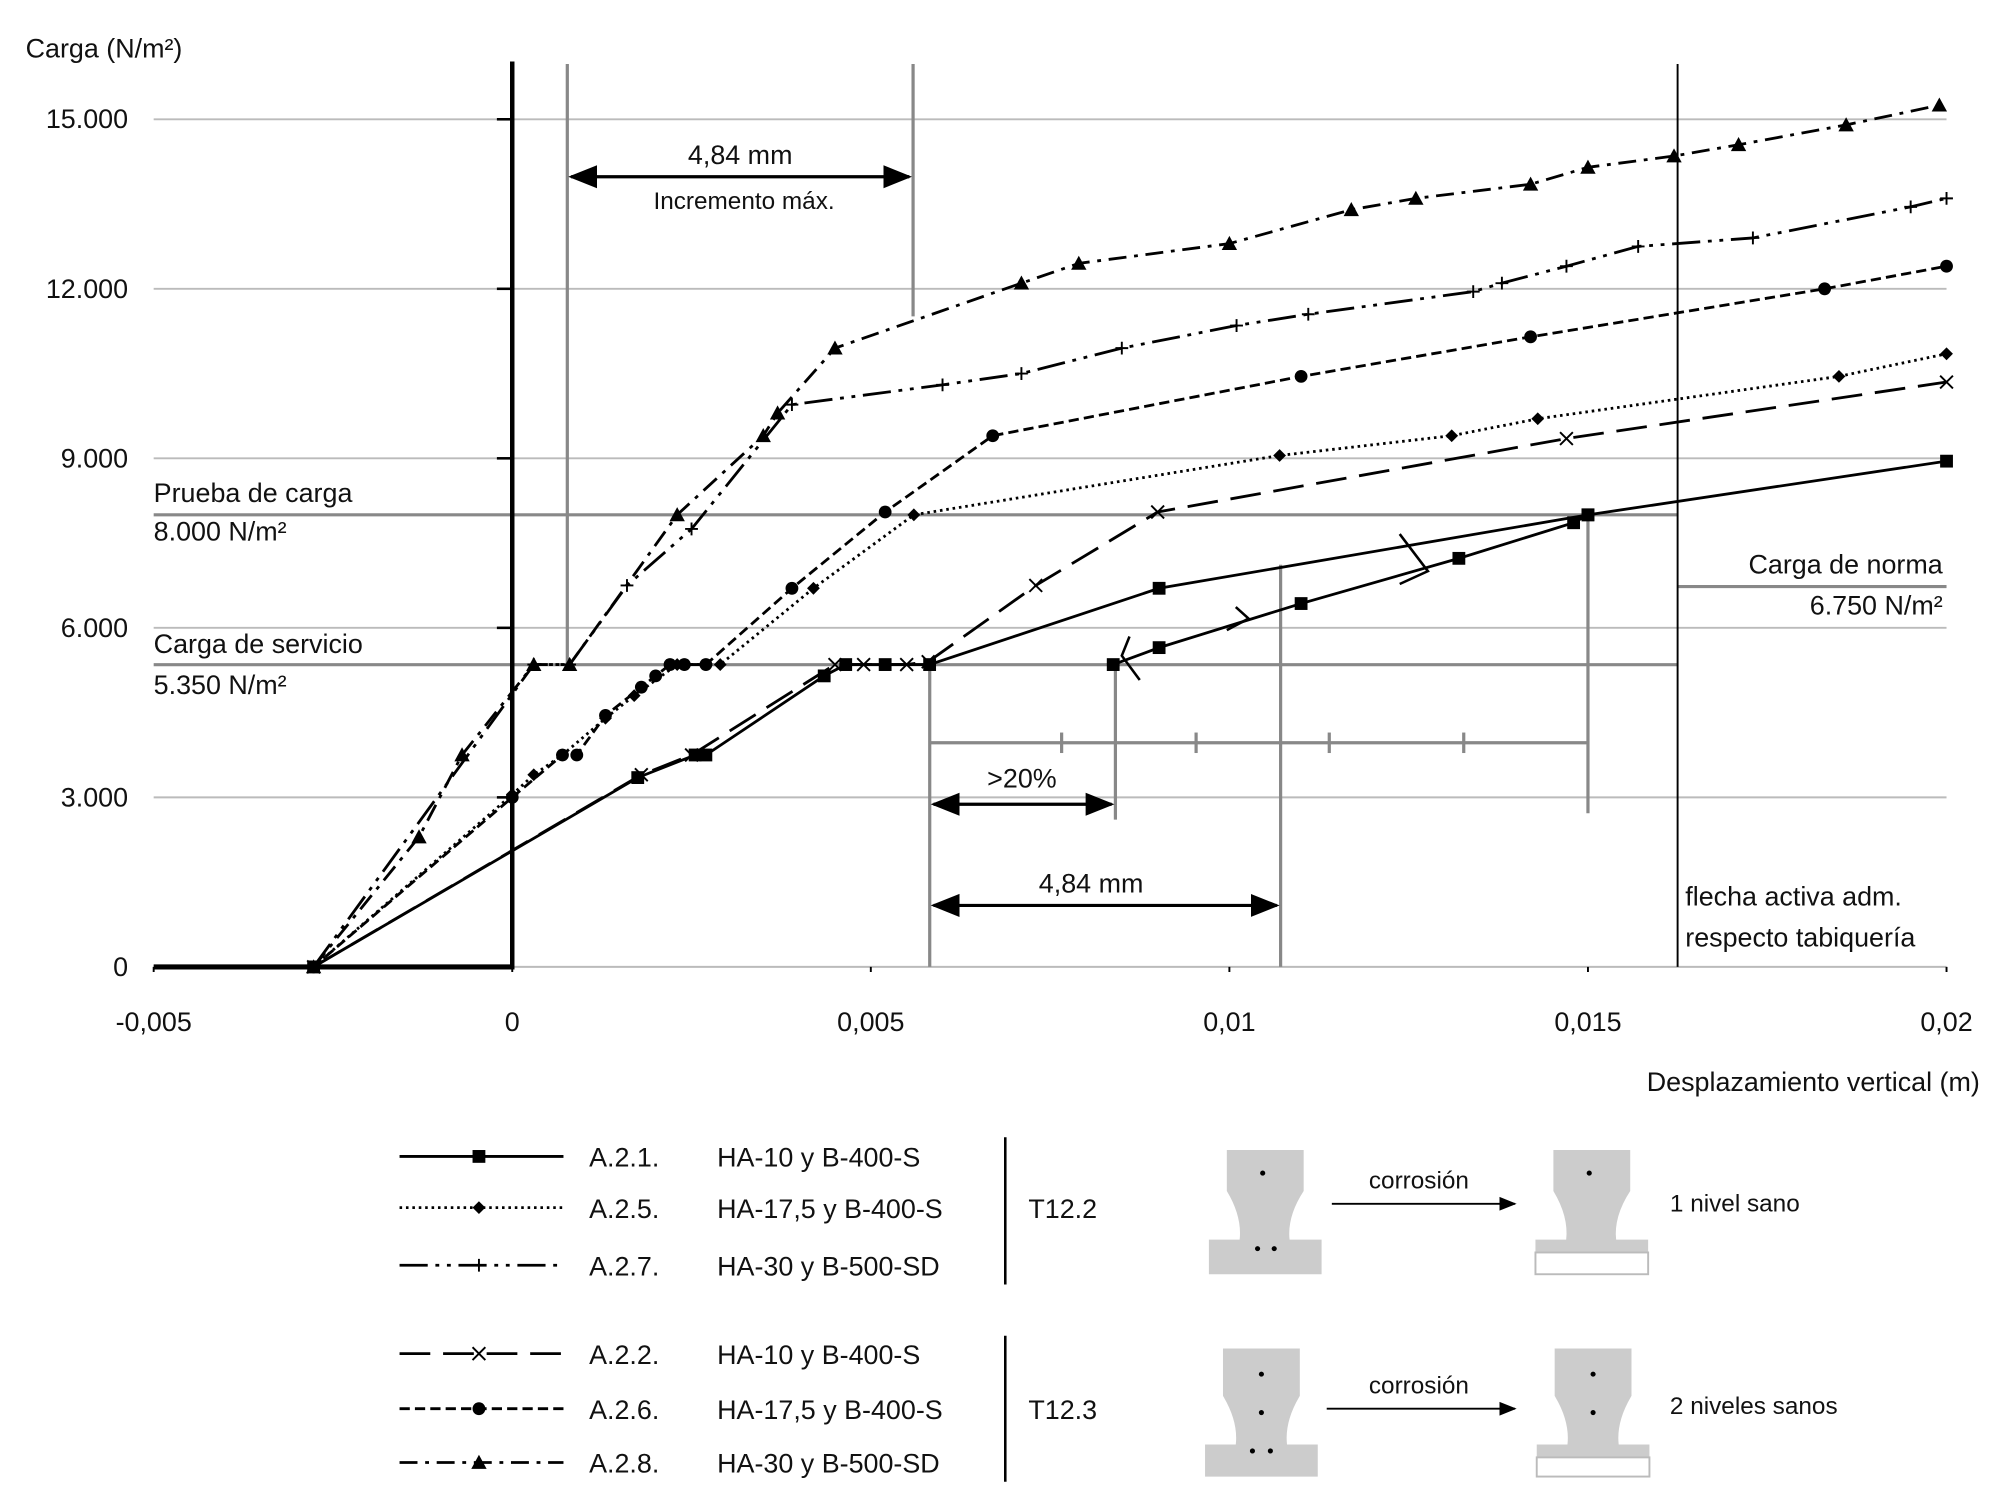 This screenshot has height=1509, width=2008. I want to click on annotation: 6.750 N/m², so click(1876, 606).